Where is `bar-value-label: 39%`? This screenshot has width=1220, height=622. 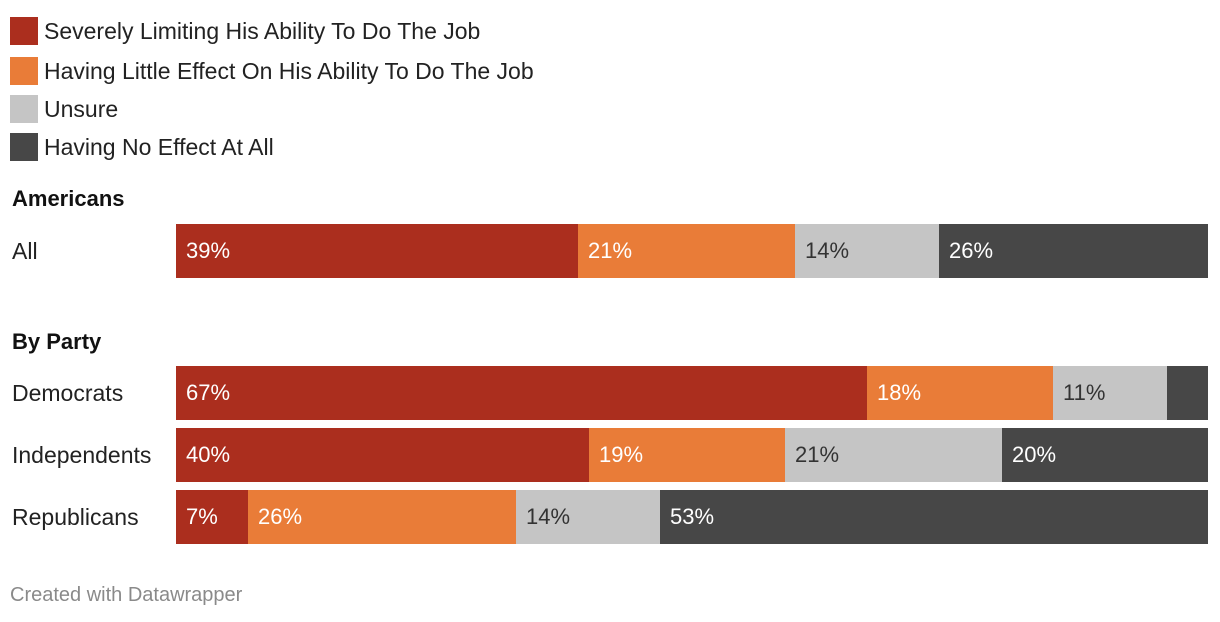 bar-value-label: 39% is located at coordinates (208, 250).